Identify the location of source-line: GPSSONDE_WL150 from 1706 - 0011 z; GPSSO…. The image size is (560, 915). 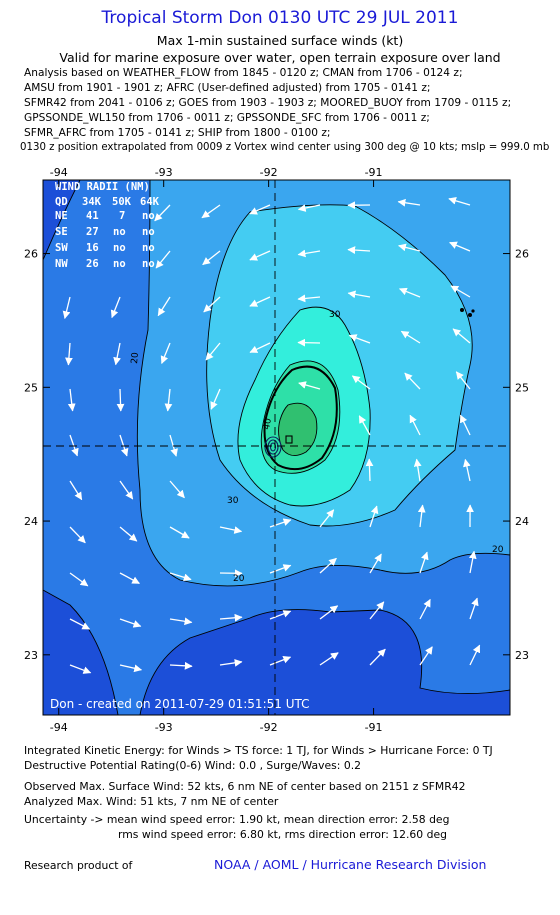
(227, 118).